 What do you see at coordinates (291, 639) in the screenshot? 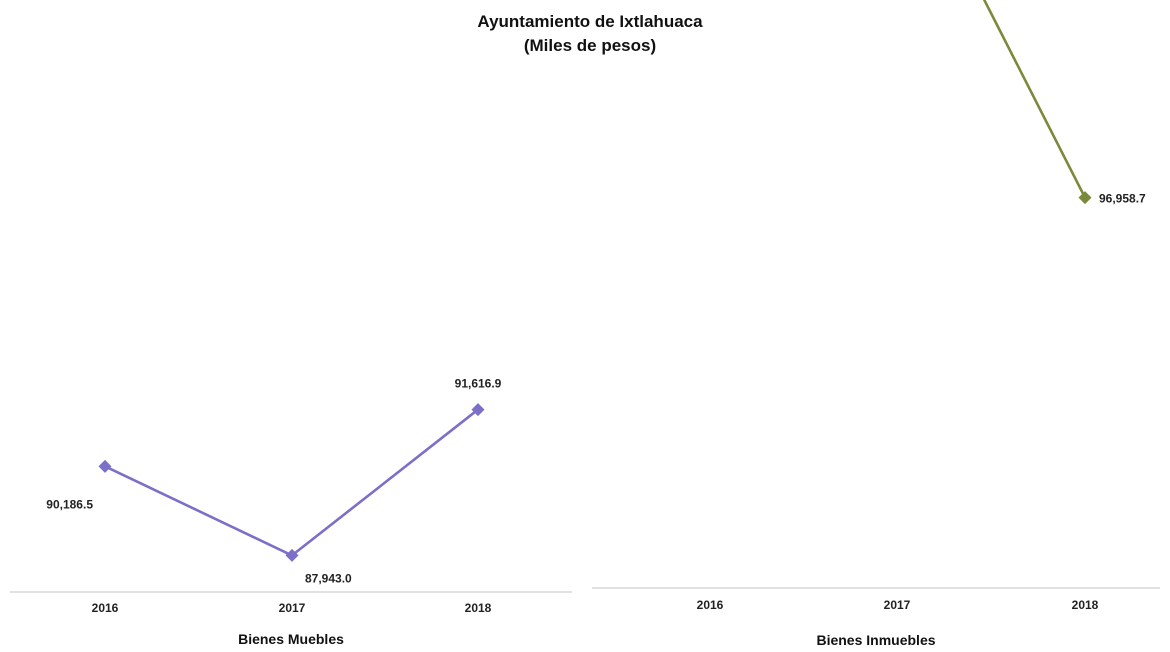
I see `x-axis-title: Bienes Muebles` at bounding box center [291, 639].